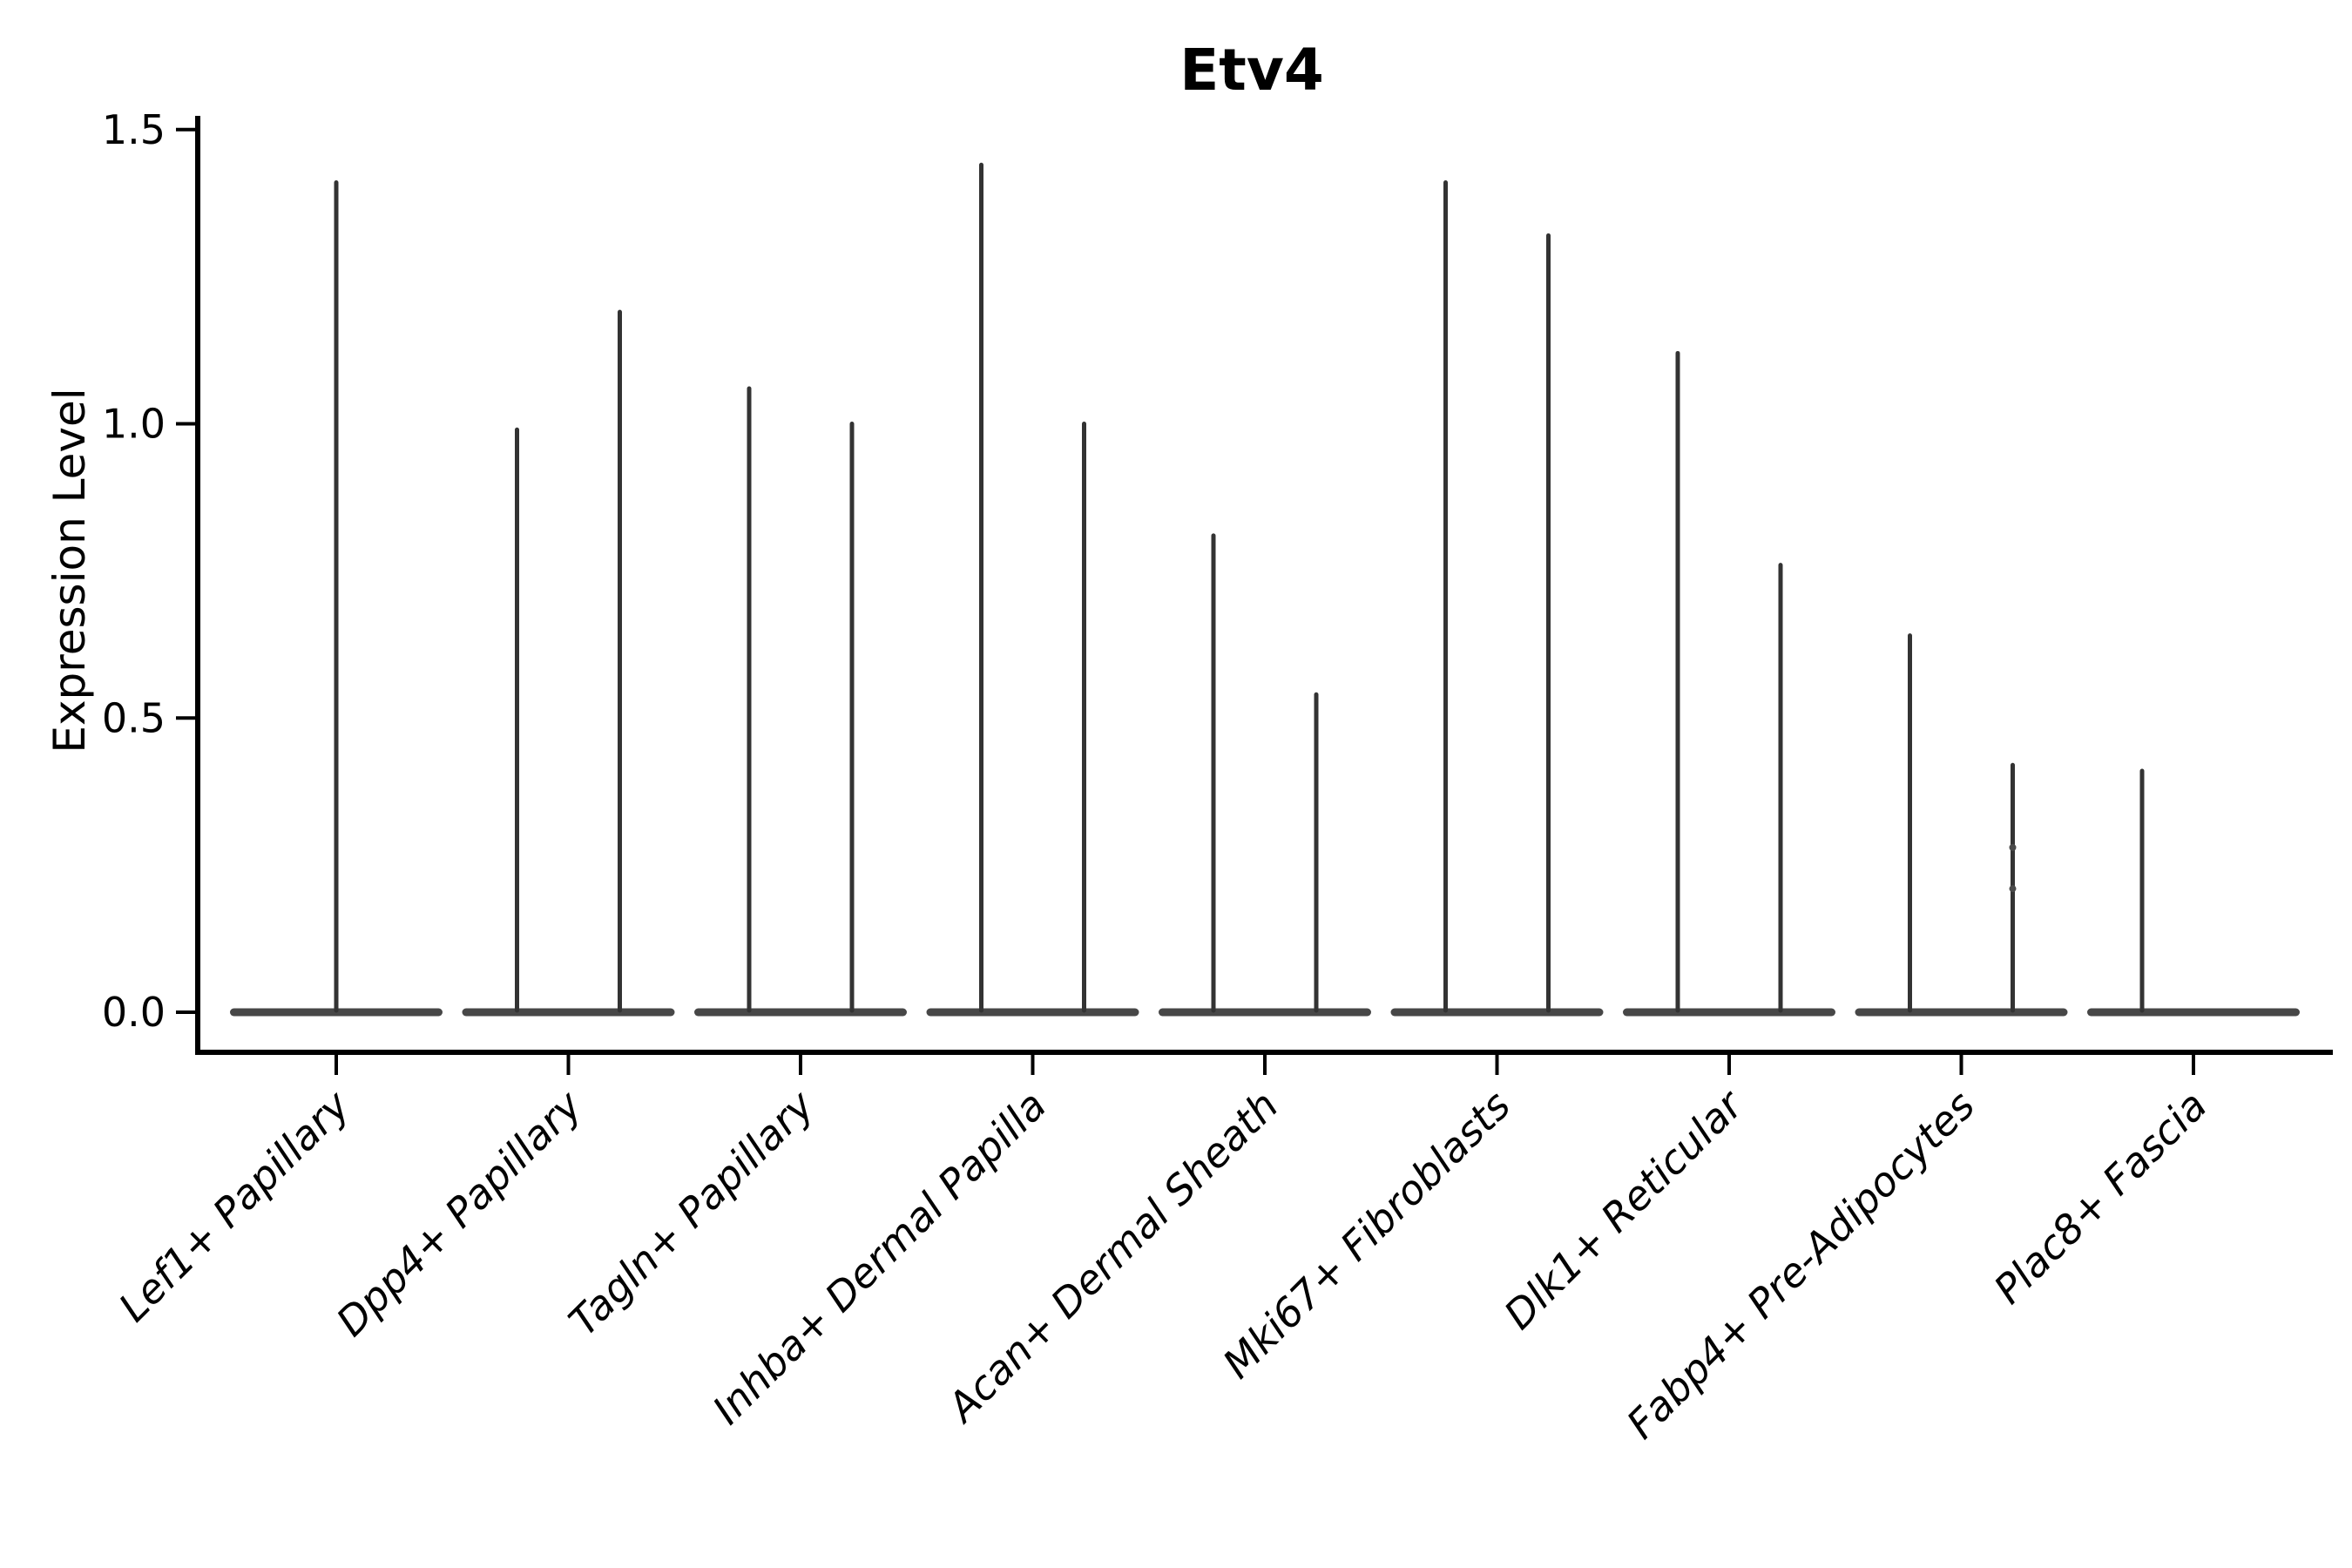 The image size is (2352, 1568). What do you see at coordinates (134, 1013) in the screenshot?
I see `y-tick-label: 0.0` at bounding box center [134, 1013].